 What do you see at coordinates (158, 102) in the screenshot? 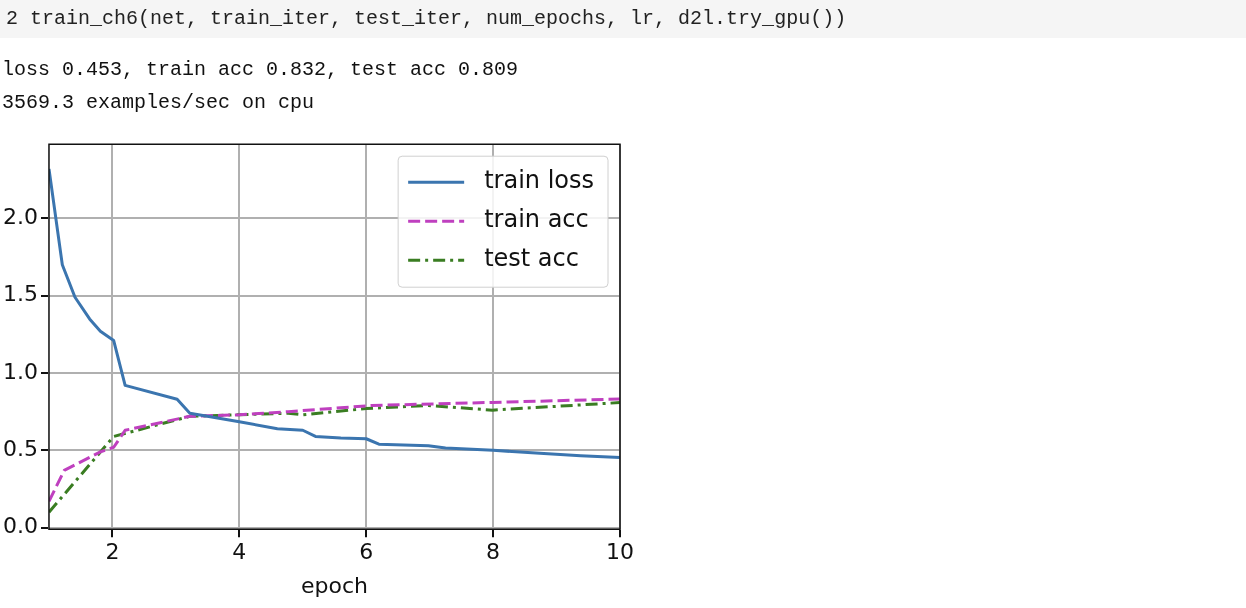
I see `text: 3569.3 examples/sec on cpu` at bounding box center [158, 102].